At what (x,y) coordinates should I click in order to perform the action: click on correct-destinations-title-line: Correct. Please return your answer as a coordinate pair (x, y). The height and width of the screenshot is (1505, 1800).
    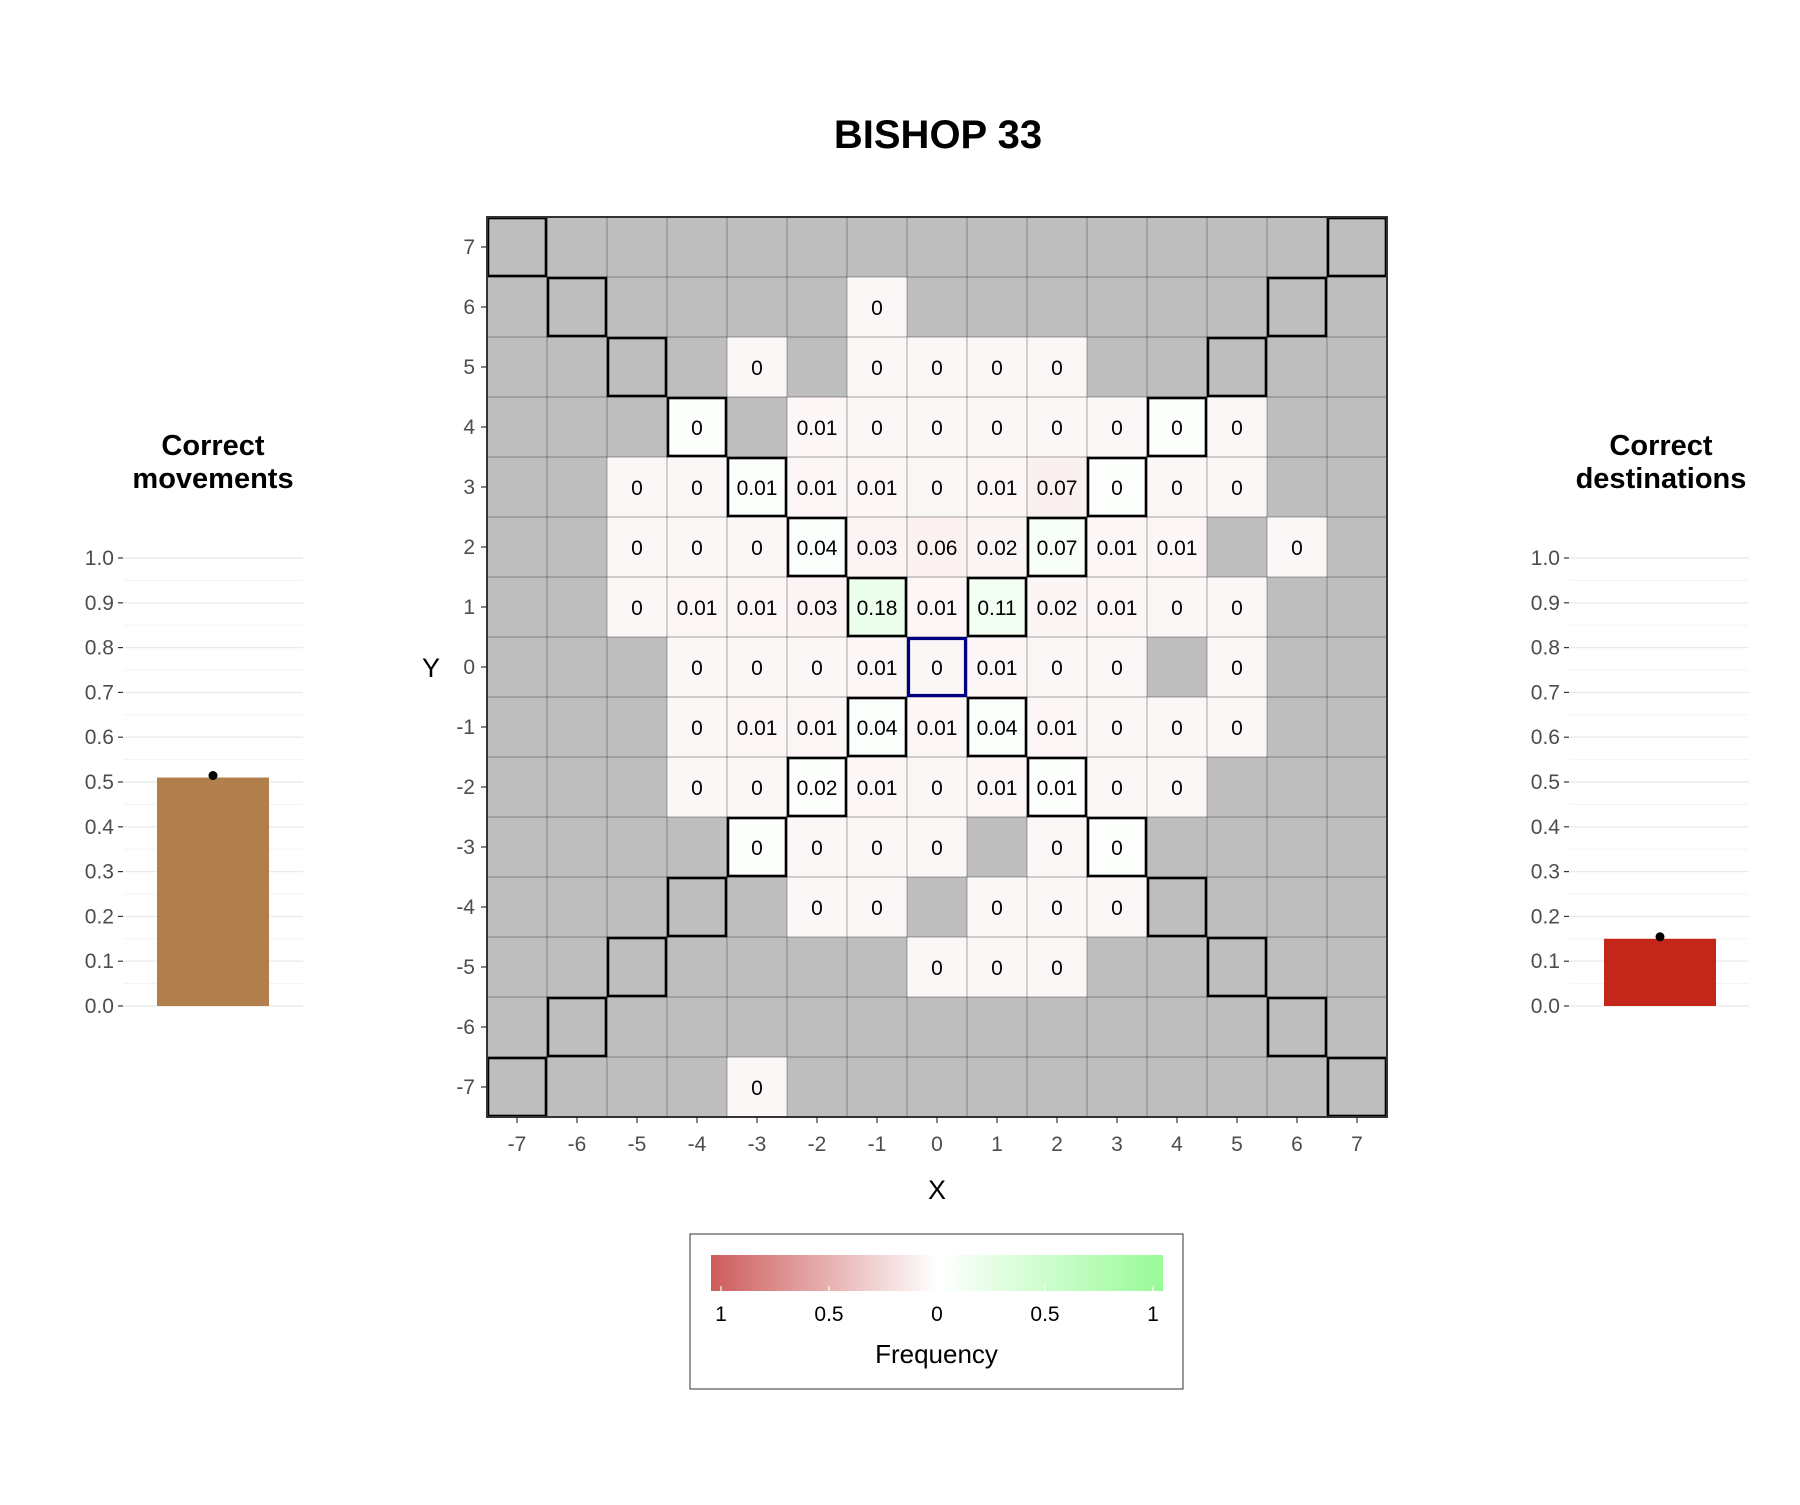
    Looking at the image, I should click on (1660, 446).